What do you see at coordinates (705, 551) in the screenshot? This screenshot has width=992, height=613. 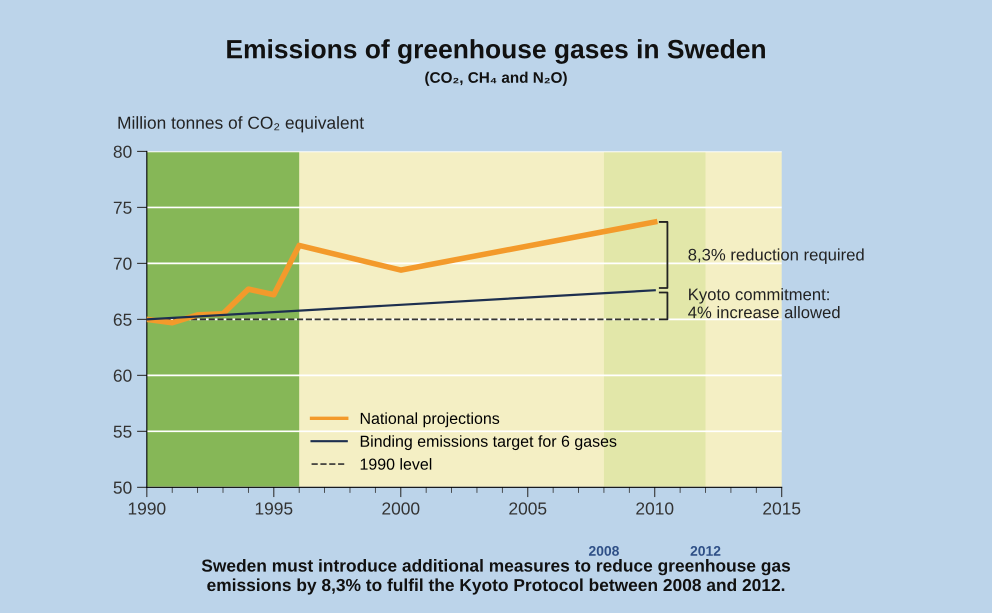 I see `text: 2012` at bounding box center [705, 551].